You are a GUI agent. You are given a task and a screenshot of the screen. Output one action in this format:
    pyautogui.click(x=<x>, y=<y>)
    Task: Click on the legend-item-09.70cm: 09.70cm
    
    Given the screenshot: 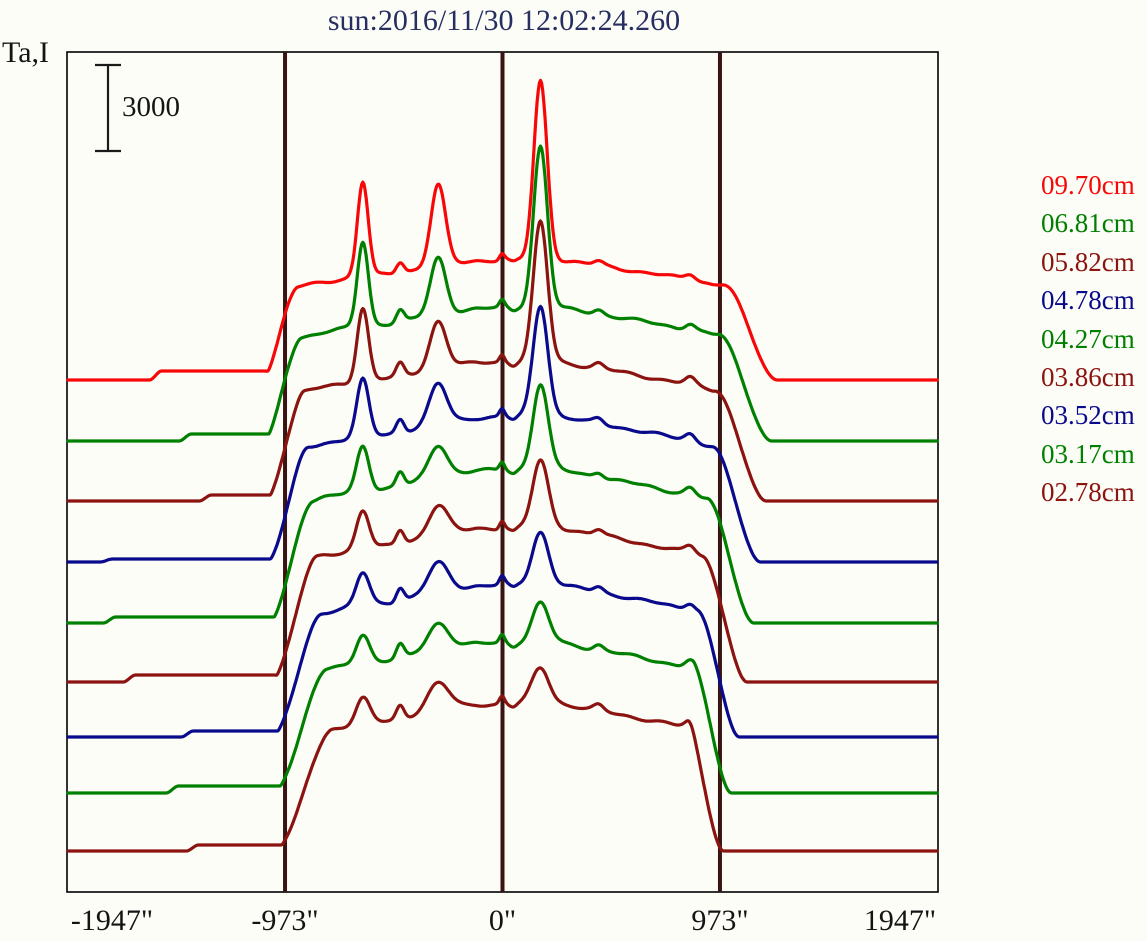 What is the action you would take?
    pyautogui.click(x=1088, y=185)
    